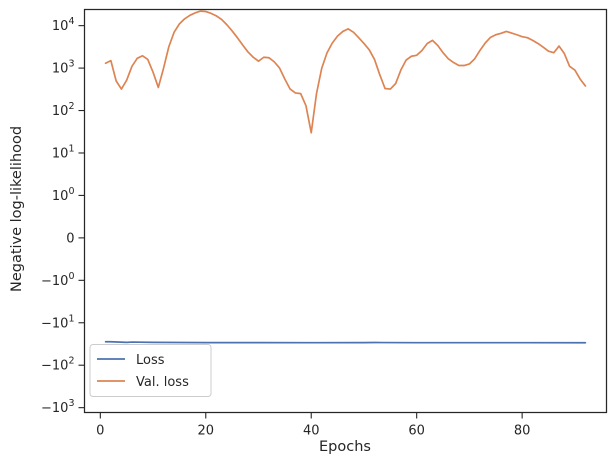 The width and height of the screenshot is (615, 463). I want to click on y-axis: 10⁴ 10³ 10² 10¹ 100 0 −100 −101 −102 −103, so click(63, 216).